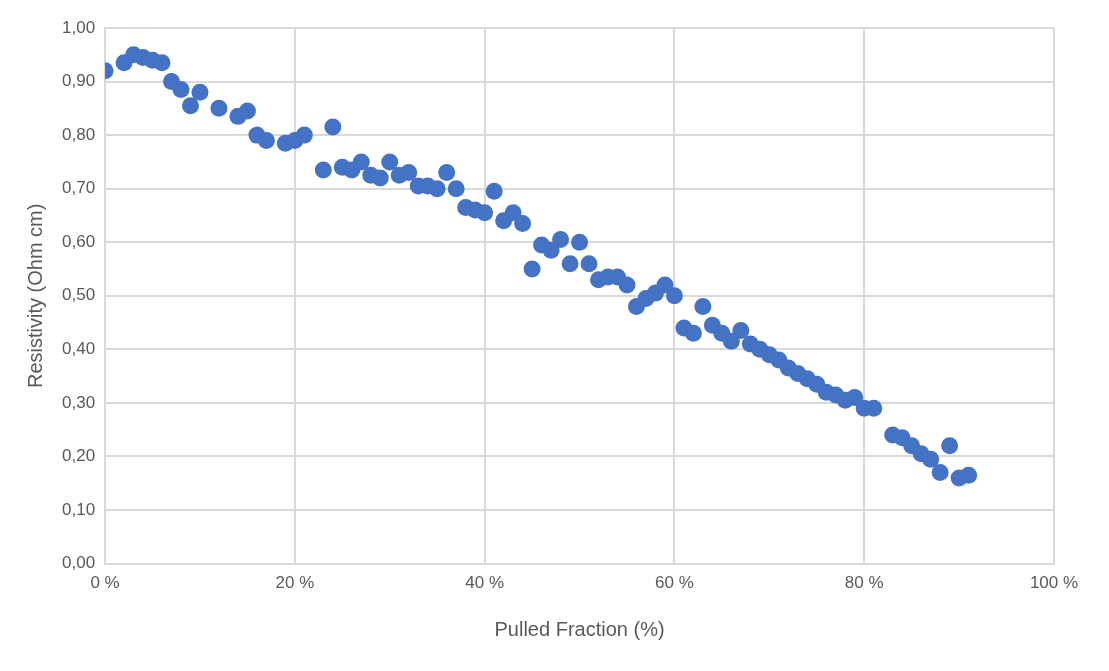  I want to click on y-tick-label: 0,40, so click(78, 349).